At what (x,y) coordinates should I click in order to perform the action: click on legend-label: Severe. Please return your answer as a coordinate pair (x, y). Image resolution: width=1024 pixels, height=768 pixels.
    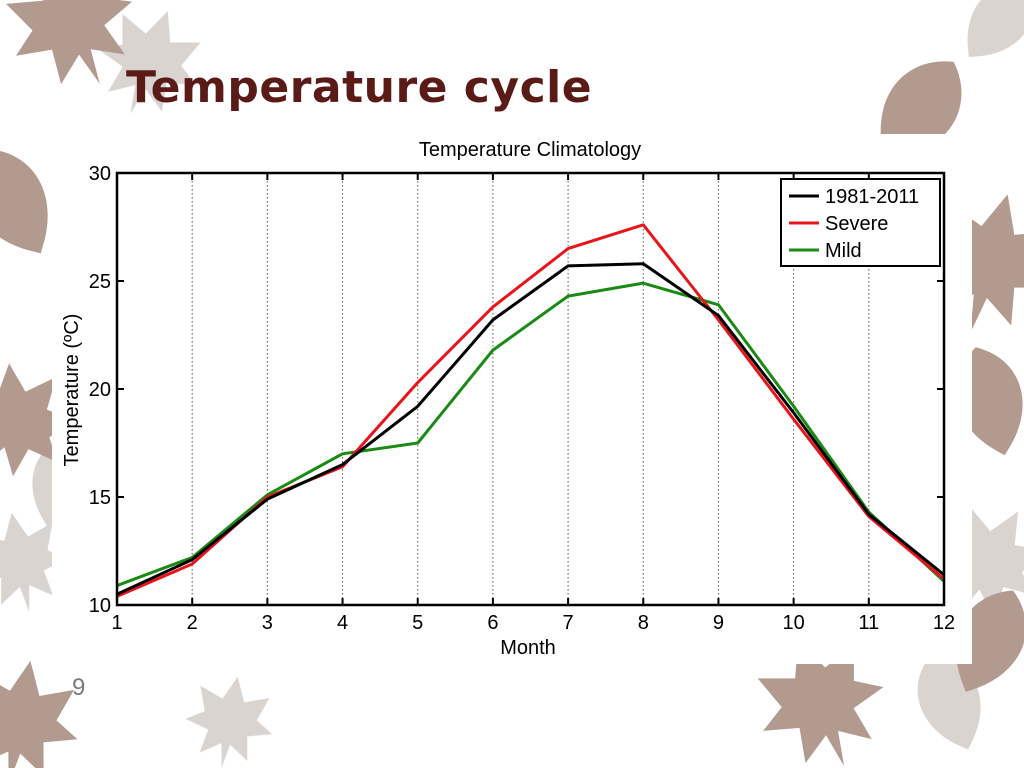
    Looking at the image, I should click on (856, 224).